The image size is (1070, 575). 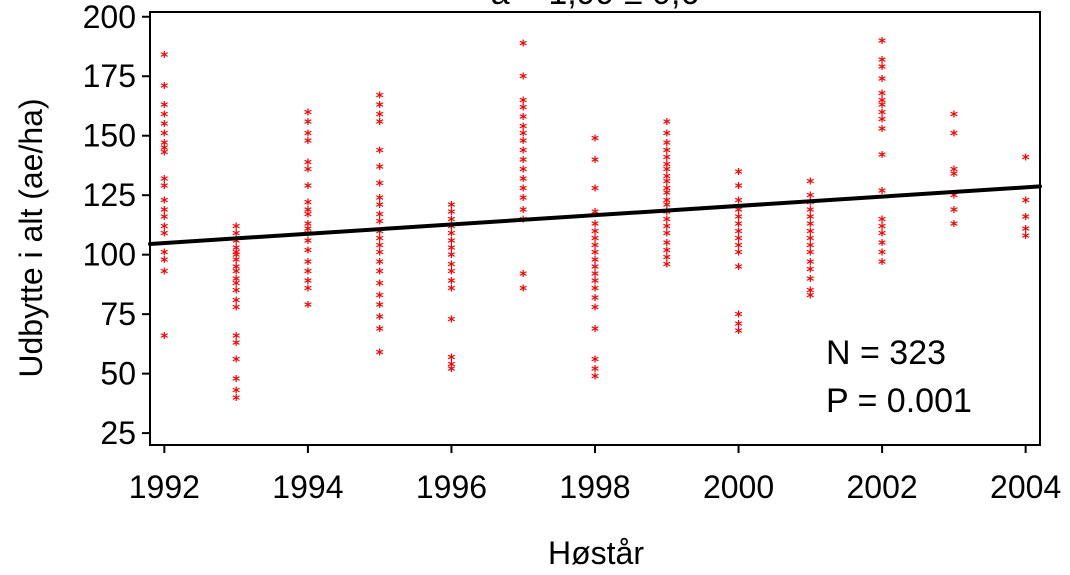 I want to click on x-tick-label: 2004, so click(x=1025, y=487).